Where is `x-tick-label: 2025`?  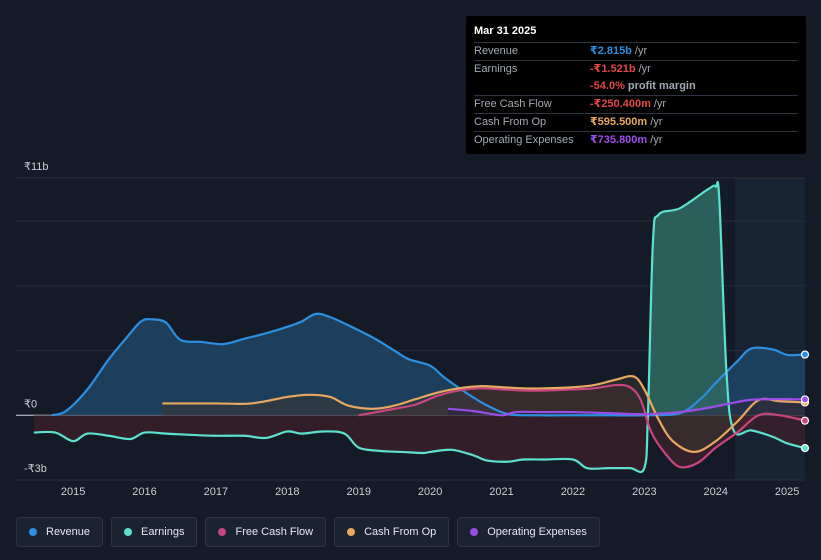 x-tick-label: 2025 is located at coordinates (787, 492).